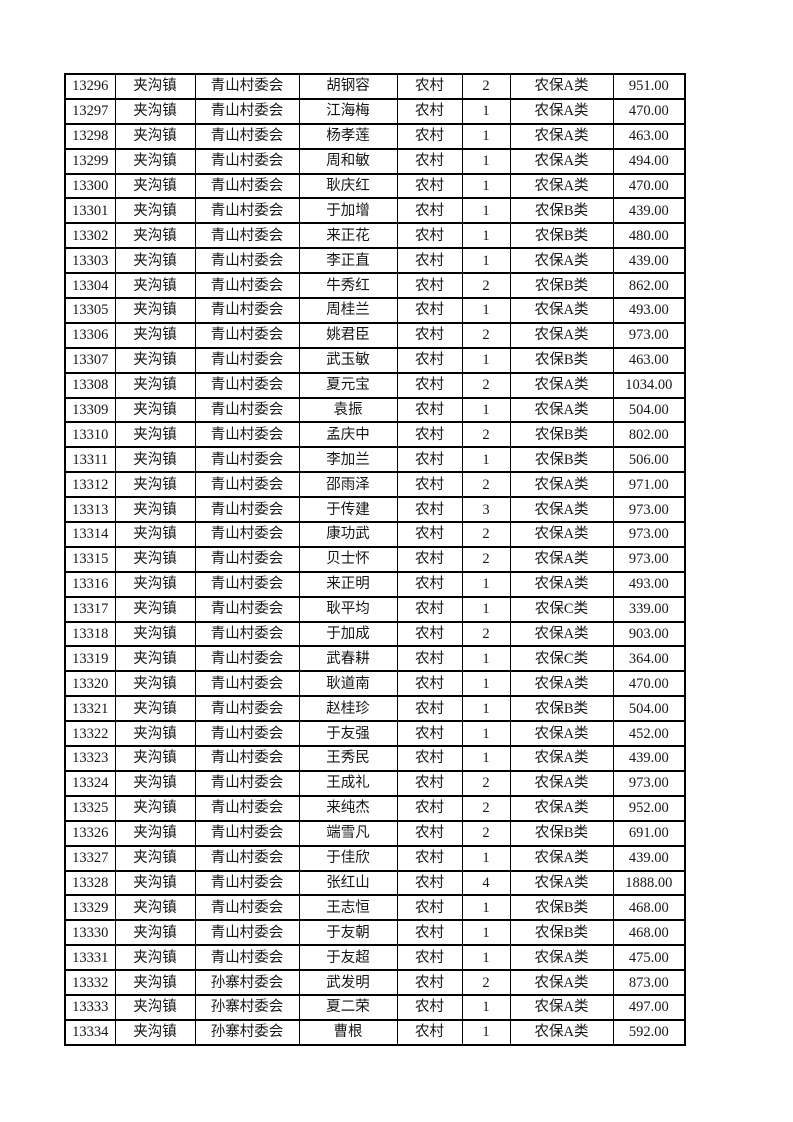 The height and width of the screenshot is (1122, 793). Describe the element at coordinates (90, 534) in the screenshot. I see `row-id-cell: 13314` at that location.